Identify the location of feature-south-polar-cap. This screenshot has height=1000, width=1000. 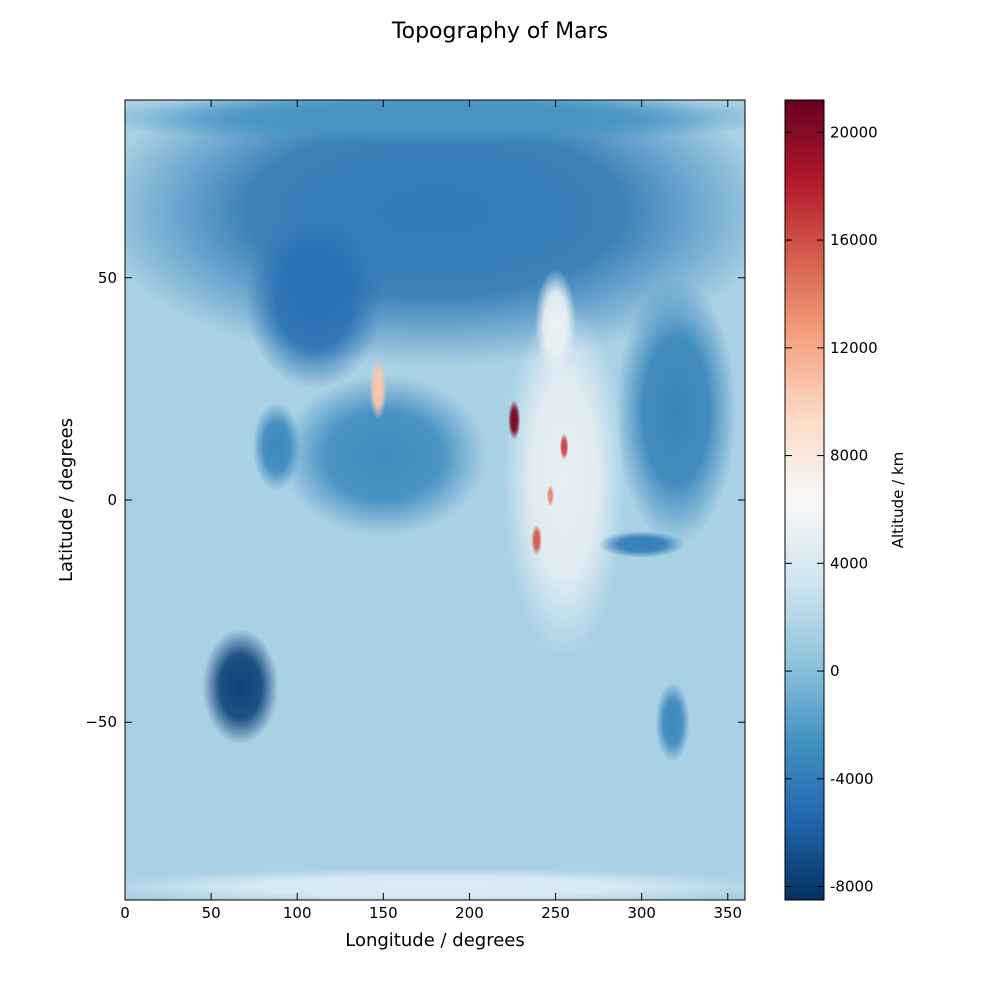
(435, 884).